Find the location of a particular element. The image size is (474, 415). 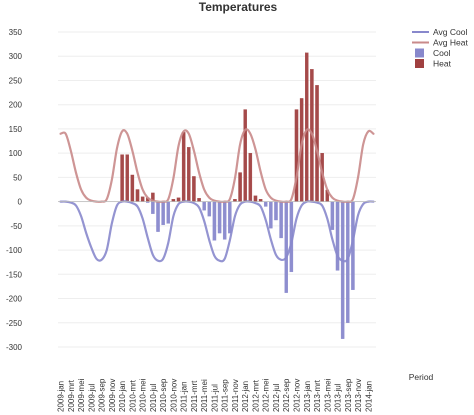

y-tick-label: 300 is located at coordinates (16, 56).